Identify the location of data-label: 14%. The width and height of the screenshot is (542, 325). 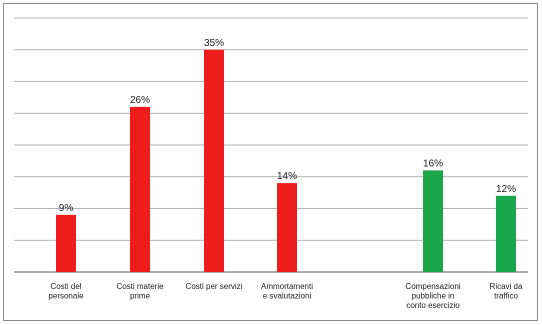
(287, 176).